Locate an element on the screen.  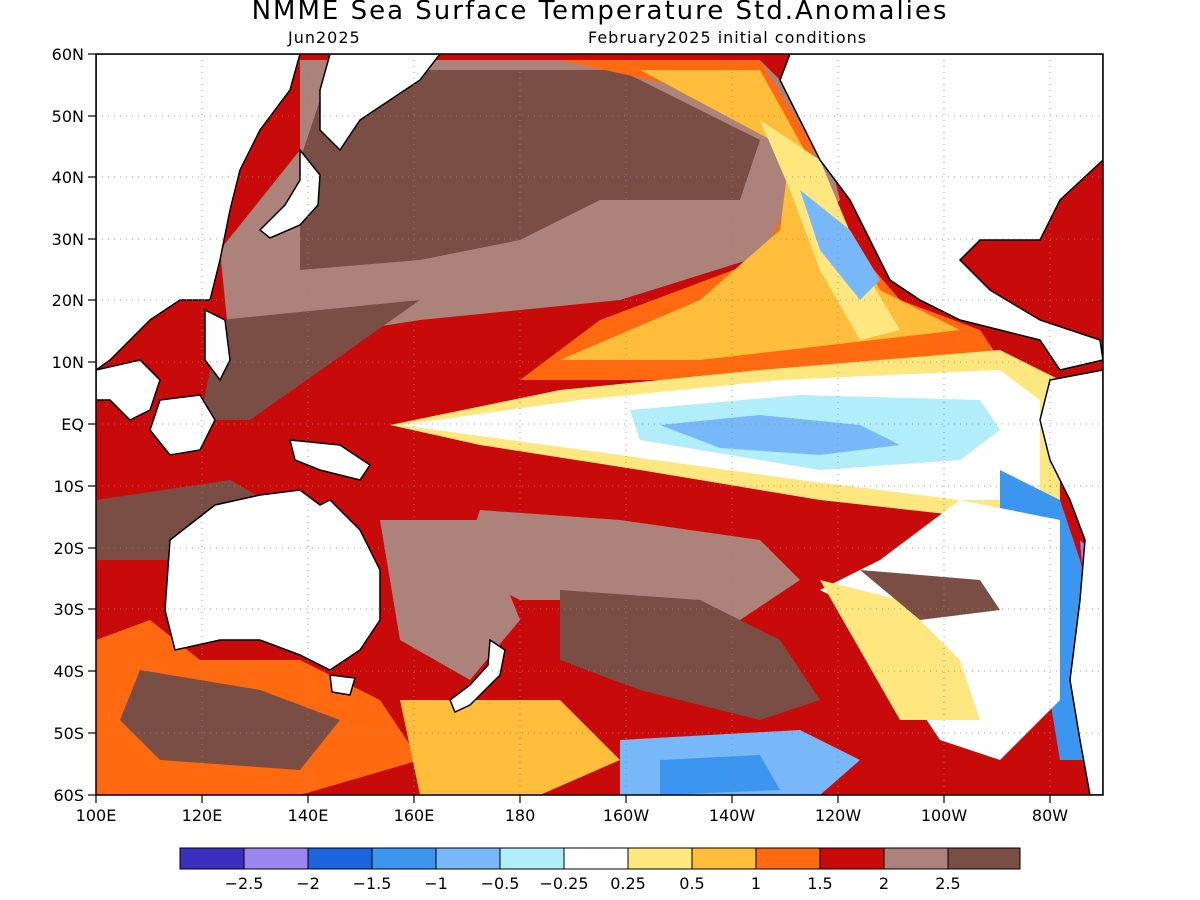
indochina-landmass is located at coordinates (128, 390).